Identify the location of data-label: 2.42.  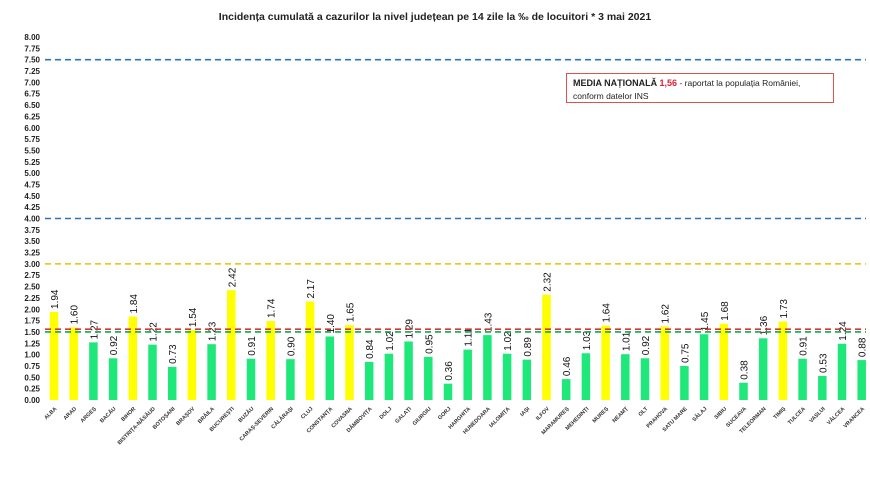
(232, 277).